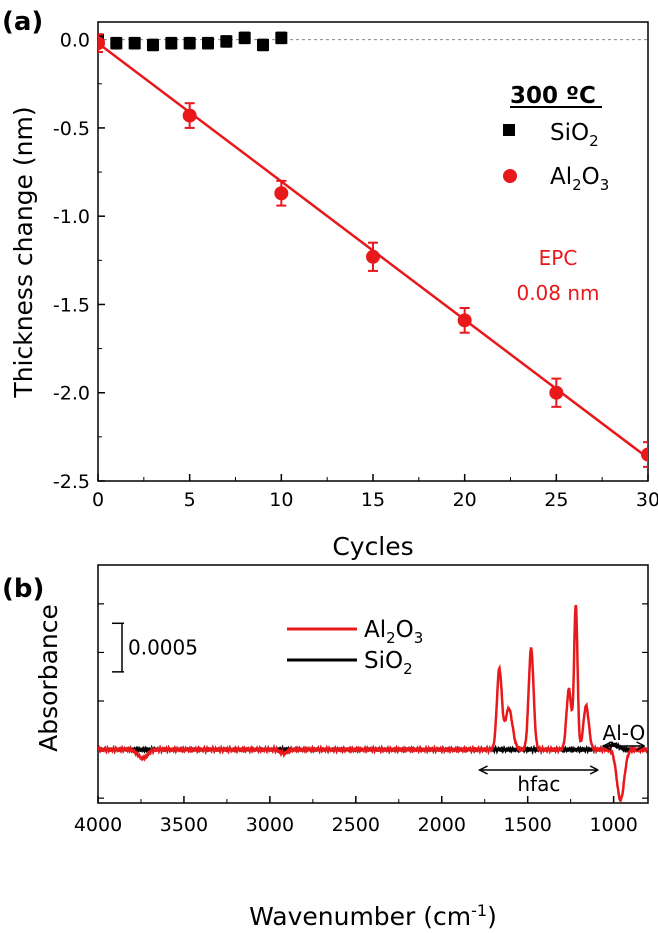 The width and height of the screenshot is (658, 933). What do you see at coordinates (579, 179) in the screenshot?
I see `legend-label-al2o3: Al2O3` at bounding box center [579, 179].